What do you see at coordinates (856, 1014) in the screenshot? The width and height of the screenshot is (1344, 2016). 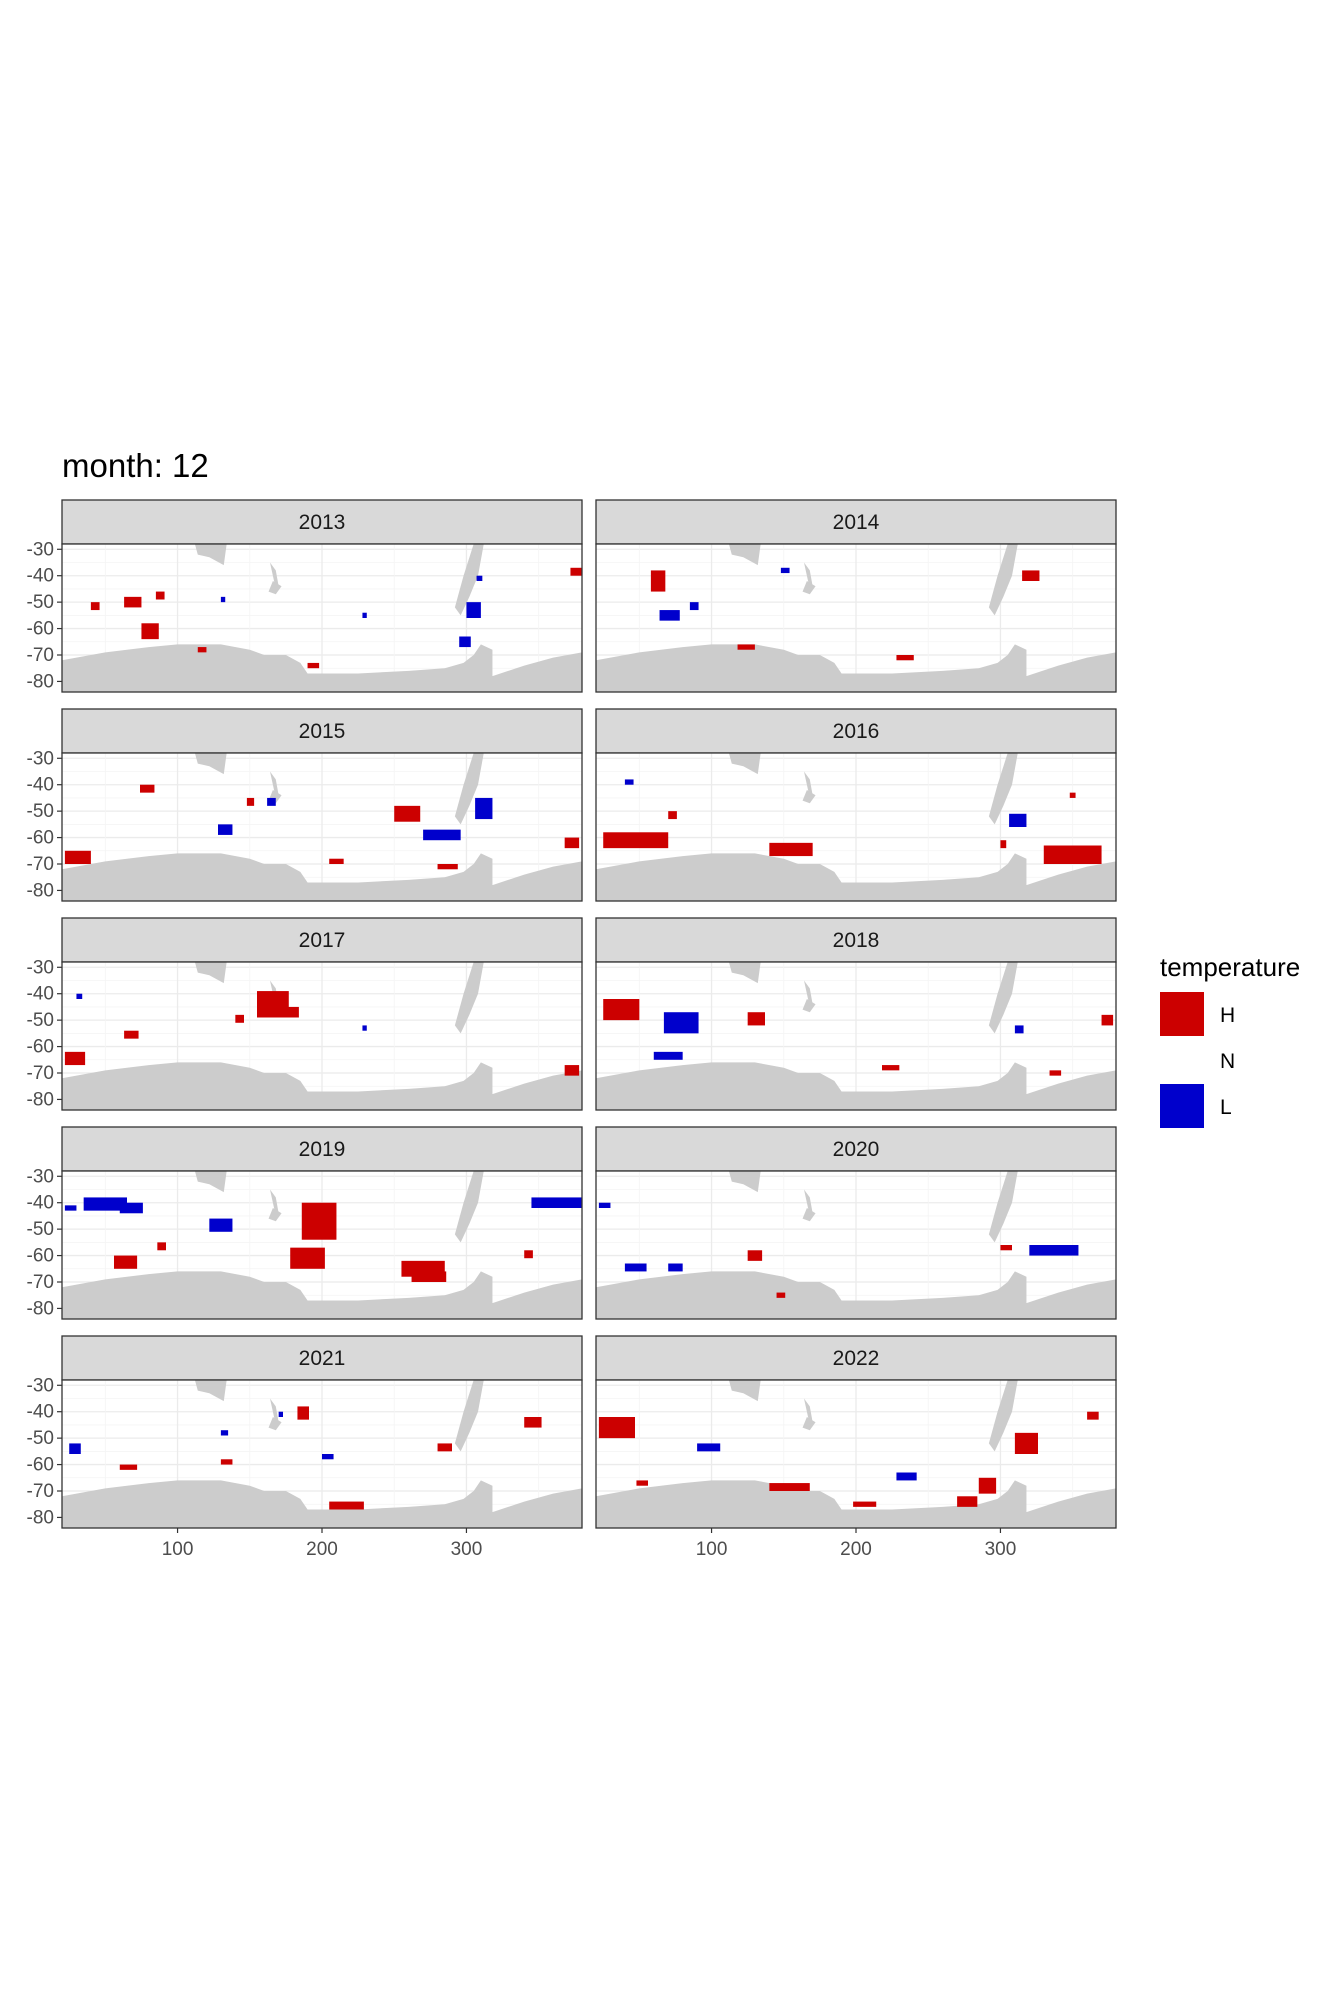 I see `facet-panel-2018: 2018` at bounding box center [856, 1014].